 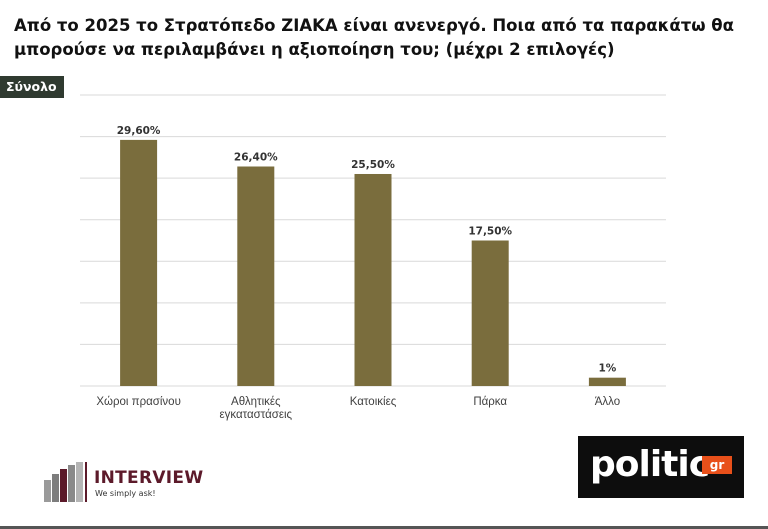 I want to click on category-label: εγκαταστάσεις, so click(x=255, y=415).